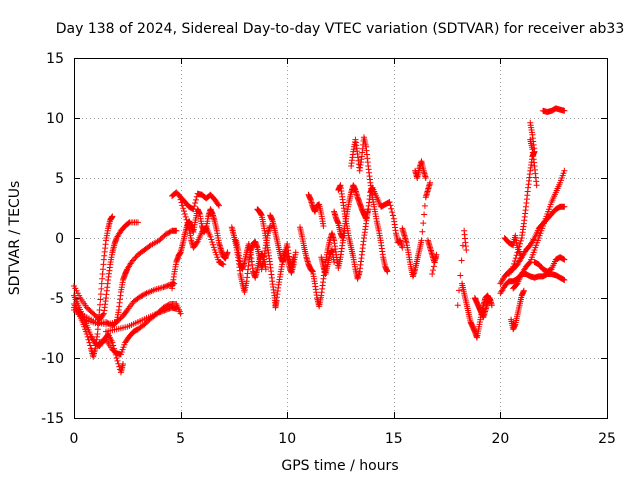 The width and height of the screenshot is (640, 480). I want to click on x-tick-label: 0, so click(74, 439).